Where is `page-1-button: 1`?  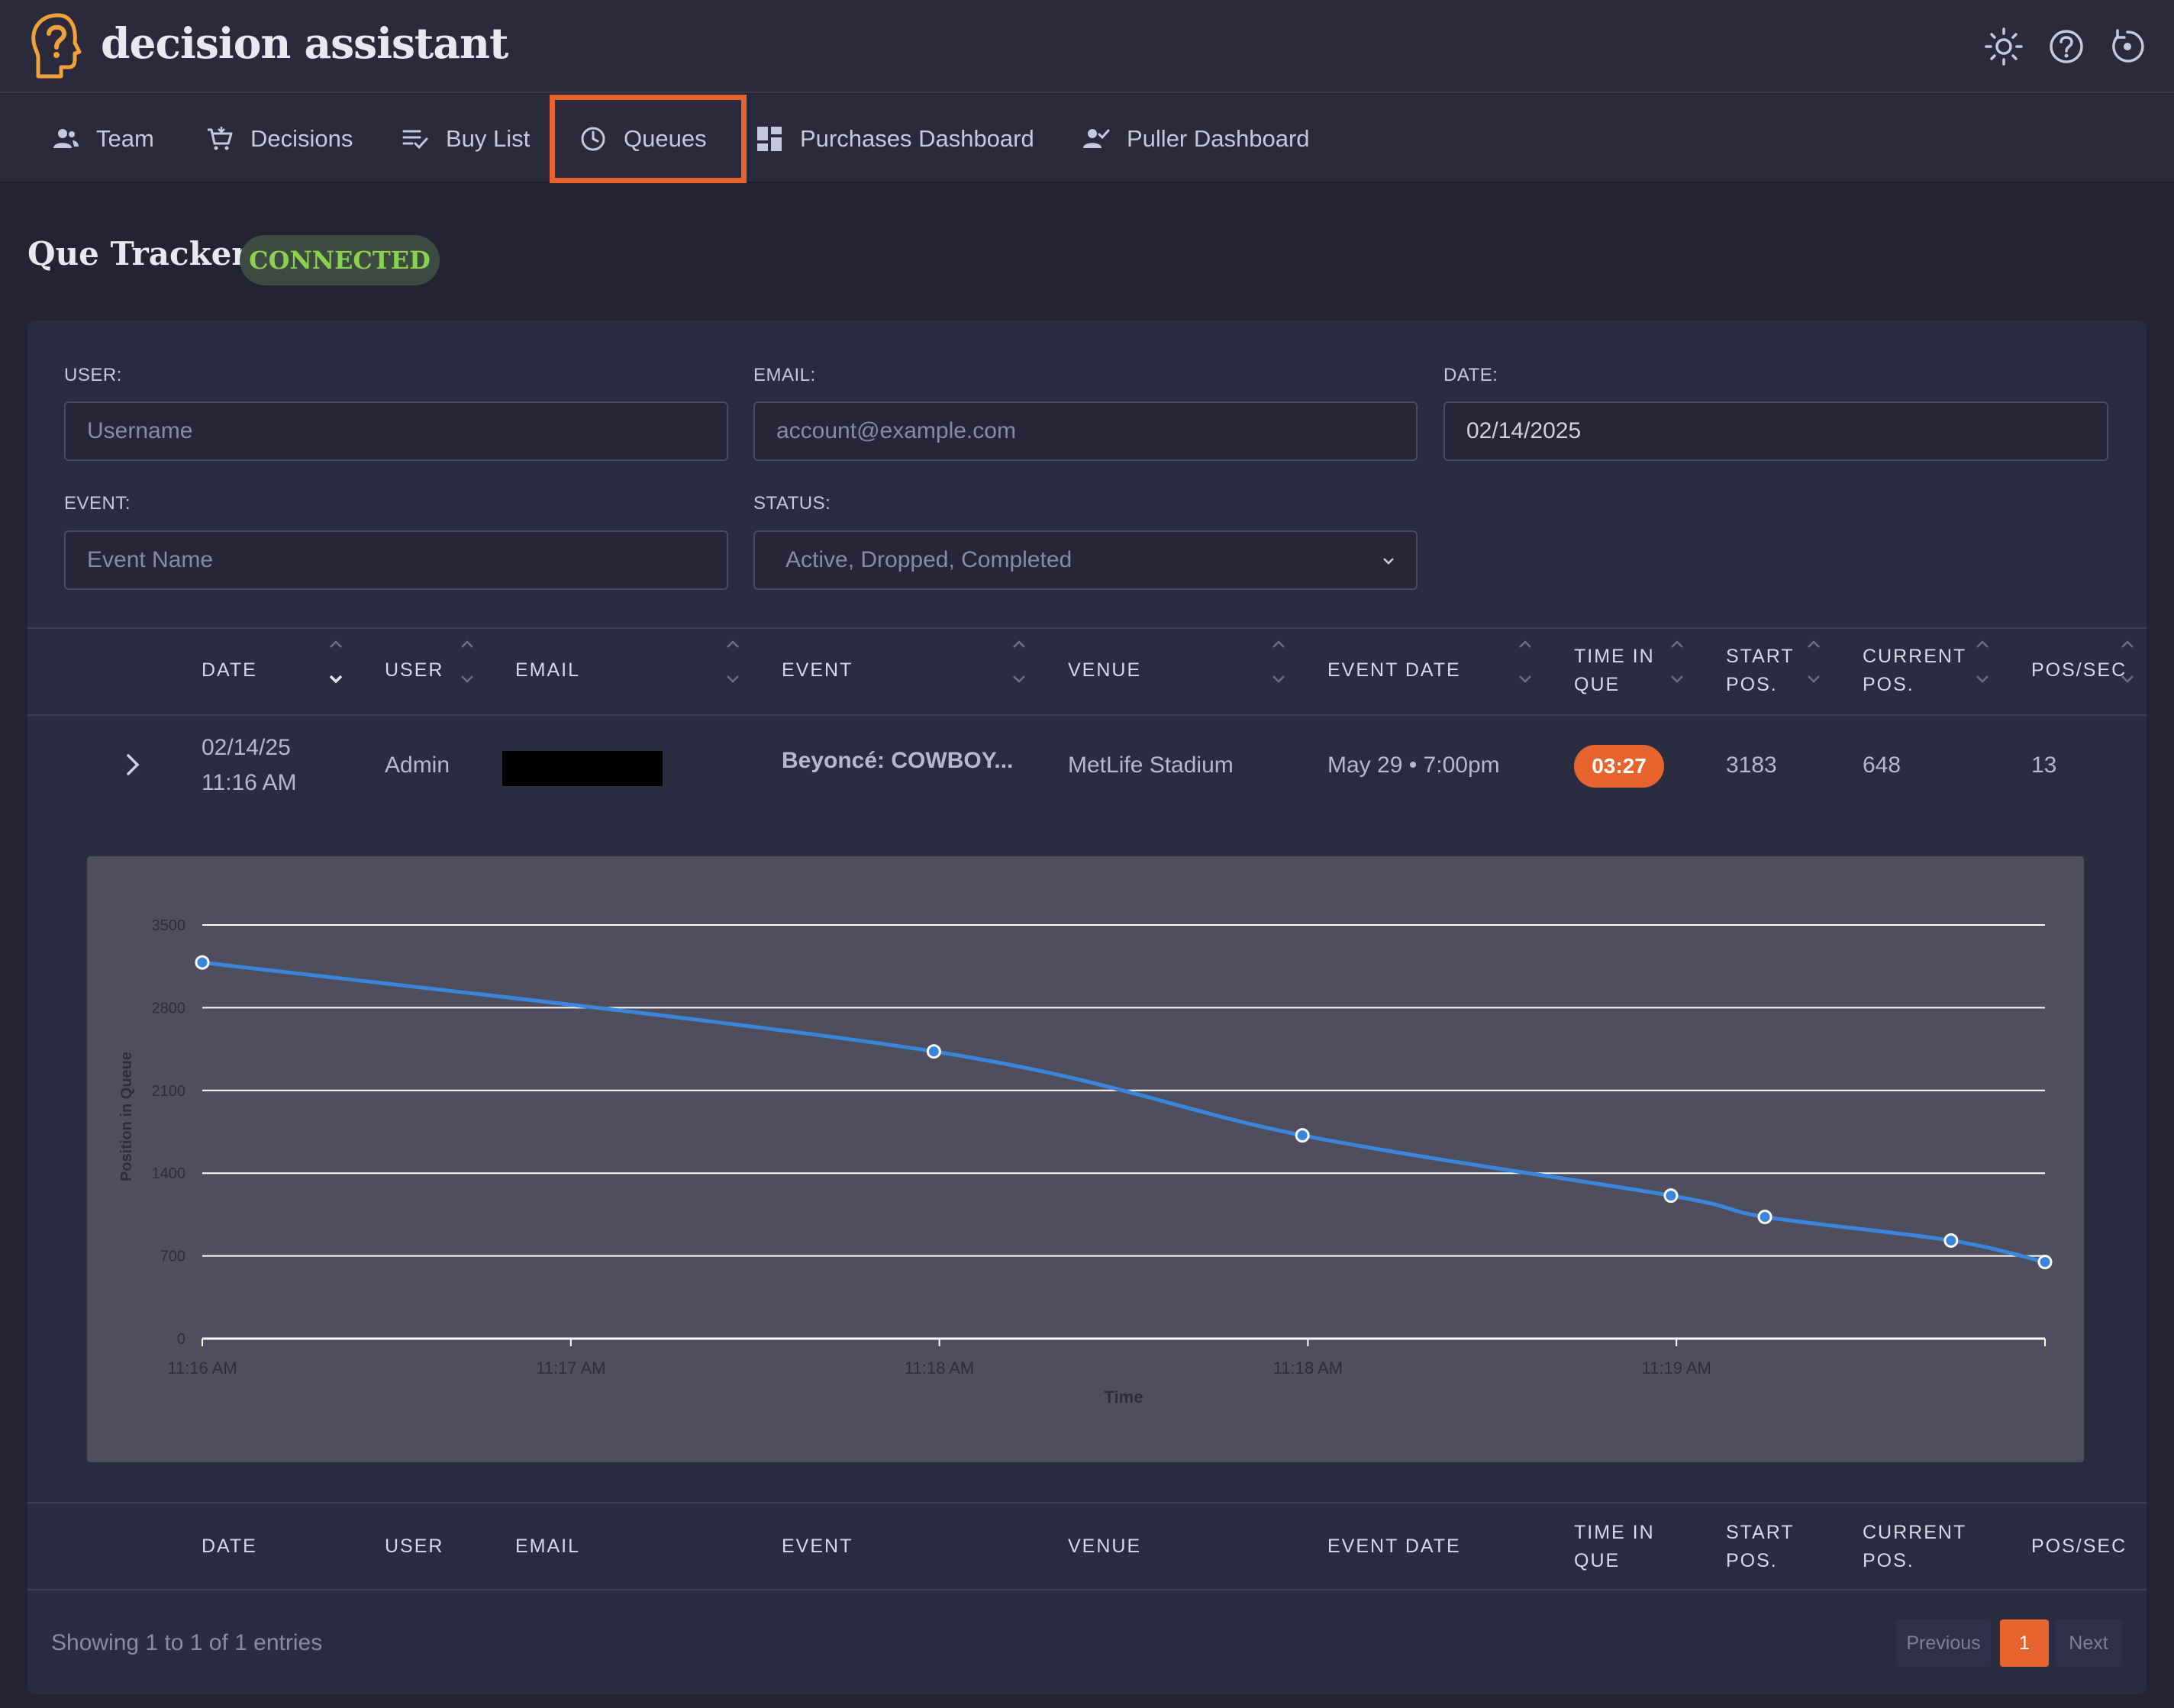 page-1-button: 1 is located at coordinates (2024, 1643).